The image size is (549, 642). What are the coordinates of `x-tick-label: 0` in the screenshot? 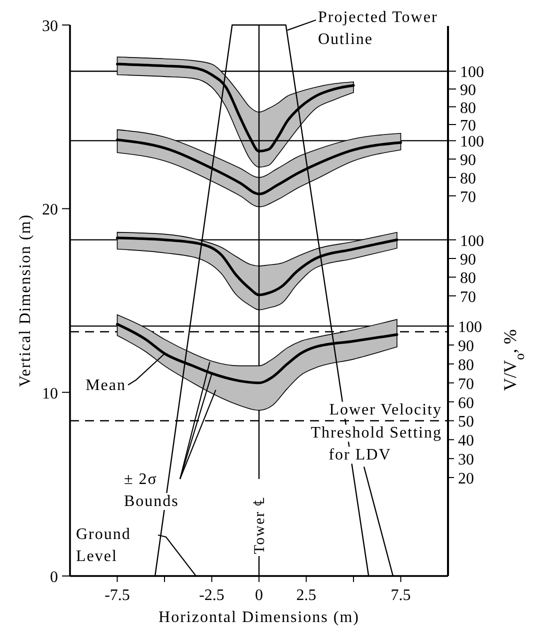 It's located at (259, 595).